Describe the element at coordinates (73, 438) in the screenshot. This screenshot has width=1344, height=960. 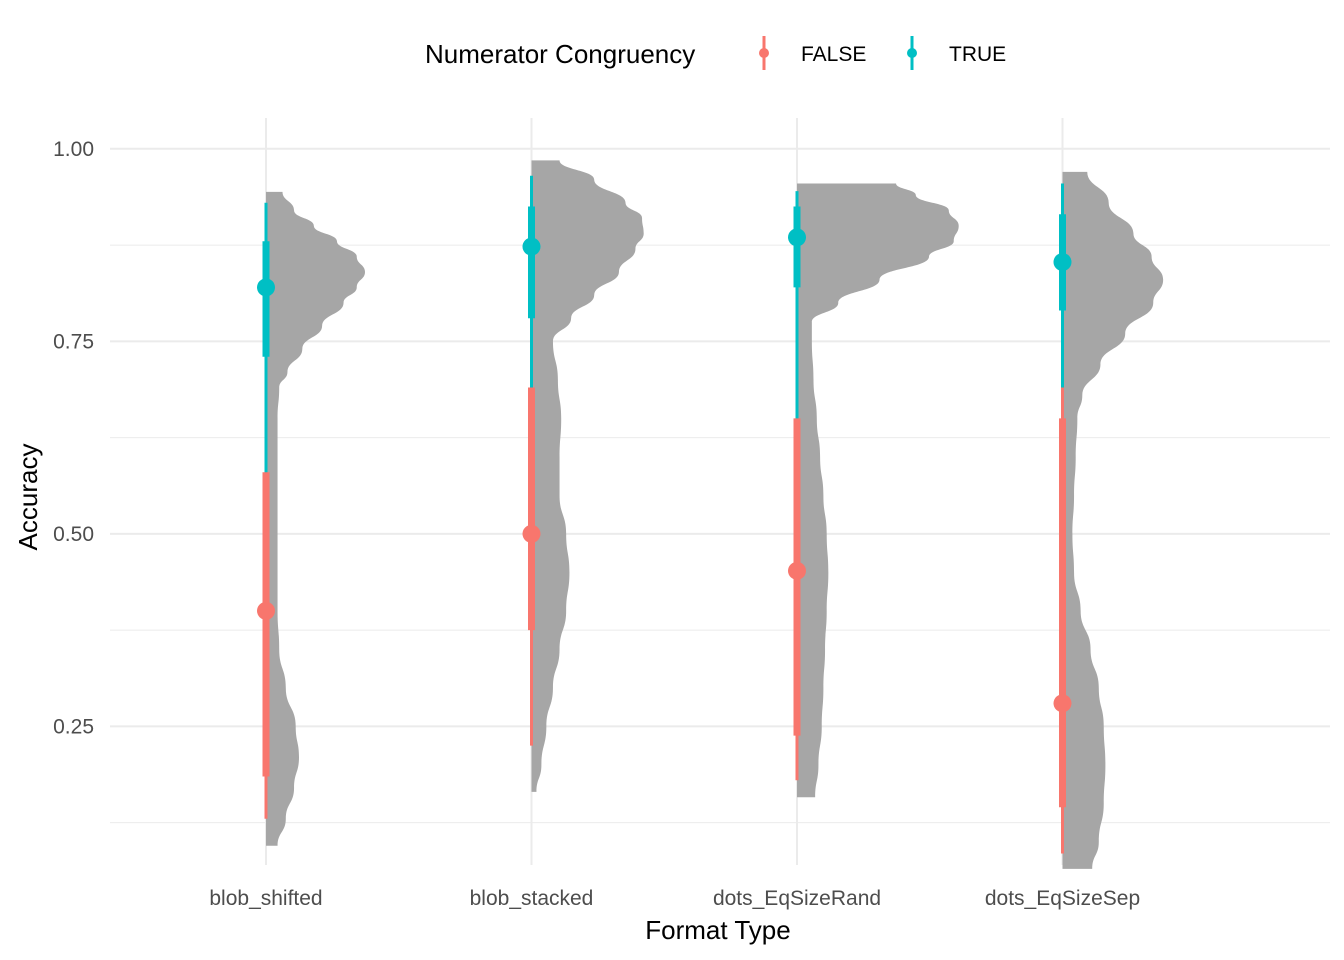
I see `y-axis-ticks: 0.25 0.50 0.75 1.00` at that location.